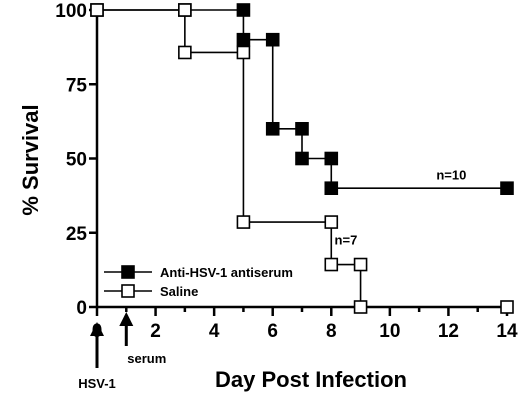 The image size is (520, 400). What do you see at coordinates (77, 234) in the screenshot?
I see `y-tick-label: 25` at bounding box center [77, 234].